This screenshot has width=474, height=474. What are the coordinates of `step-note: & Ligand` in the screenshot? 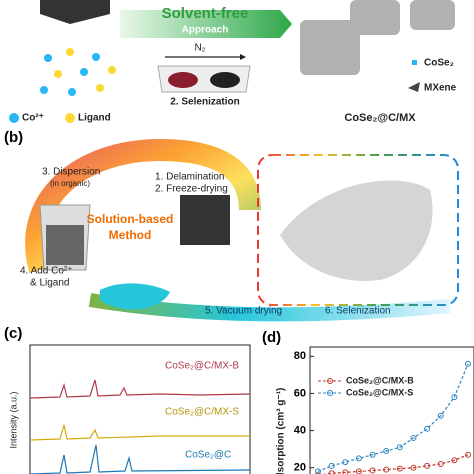 It's located at (49, 283).